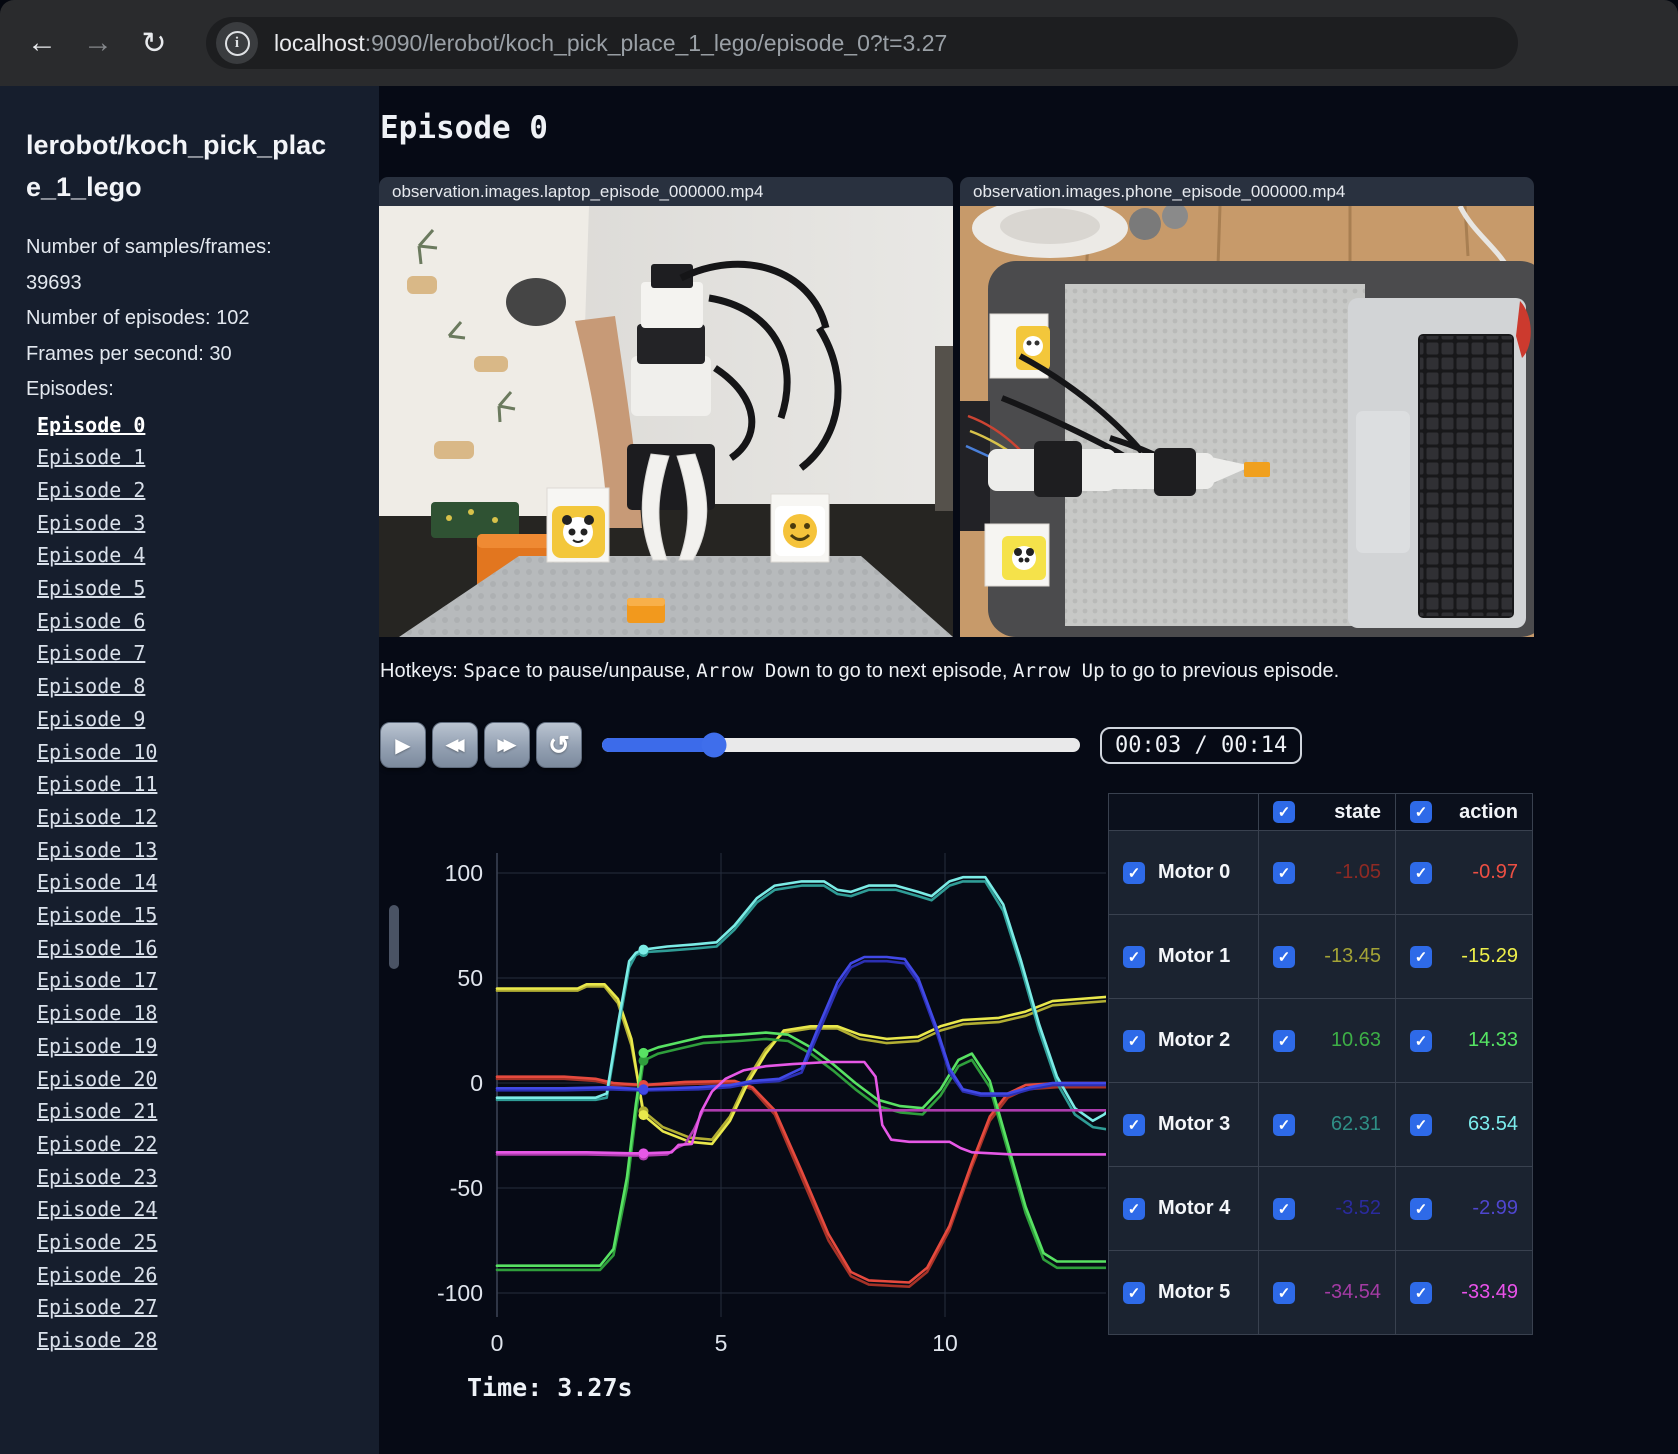 The height and width of the screenshot is (1454, 1678). What do you see at coordinates (1194, 1292) in the screenshot?
I see `motor-label: Motor 5` at bounding box center [1194, 1292].